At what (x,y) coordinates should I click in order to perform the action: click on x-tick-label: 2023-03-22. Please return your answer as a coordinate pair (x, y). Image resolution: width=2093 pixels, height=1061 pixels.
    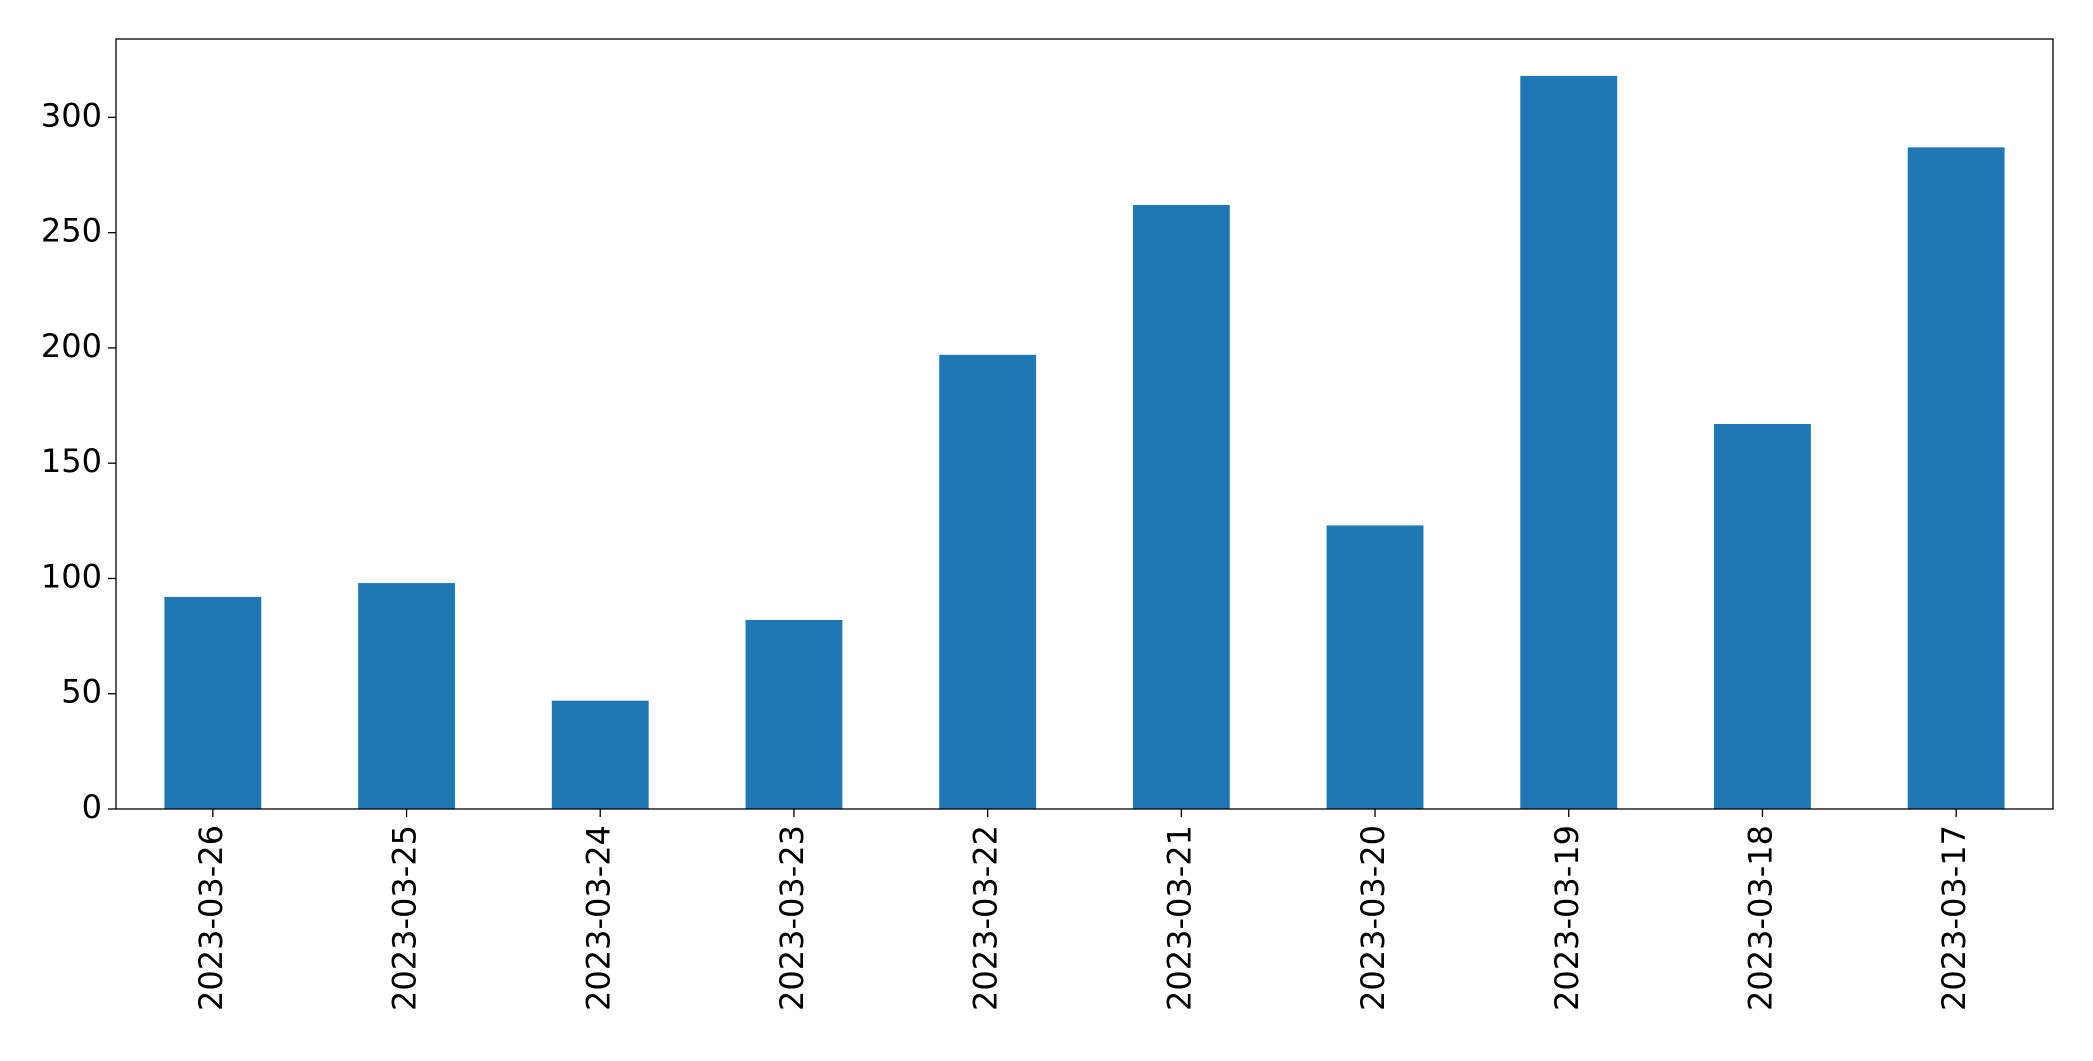
    Looking at the image, I should click on (986, 918).